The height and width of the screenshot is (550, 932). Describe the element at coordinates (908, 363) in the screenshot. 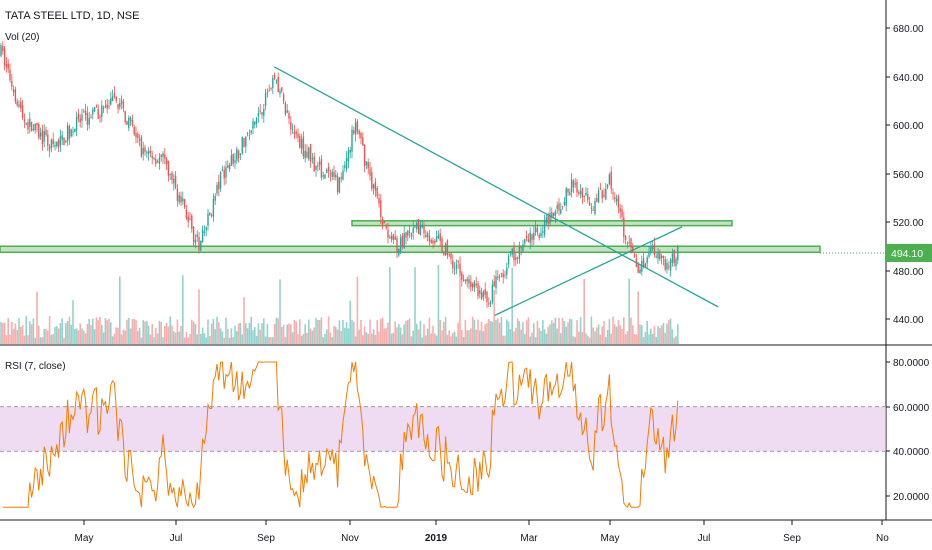

I see `rsi-tick: 80.0000` at that location.